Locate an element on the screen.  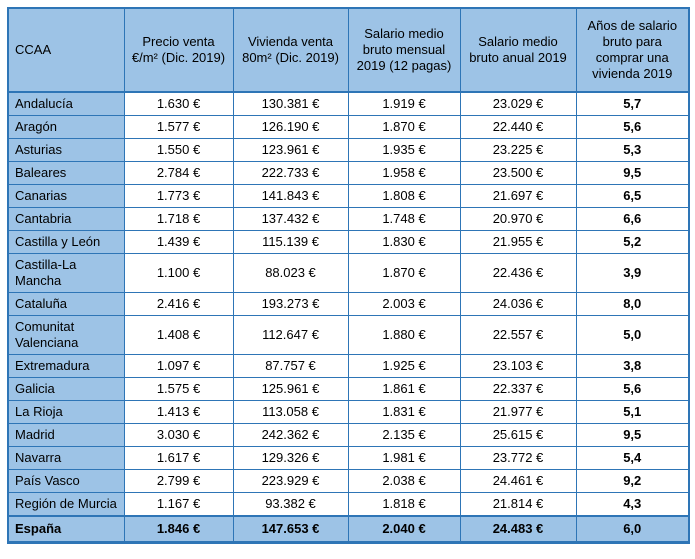
total-row: España 1.846 €147.653 €2.040 €24.483 €6,0 is located at coordinates (348, 529).